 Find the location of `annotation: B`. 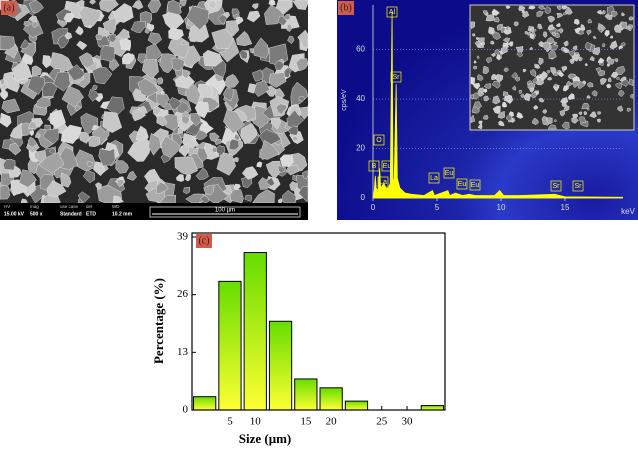

annotation: B is located at coordinates (374, 166).